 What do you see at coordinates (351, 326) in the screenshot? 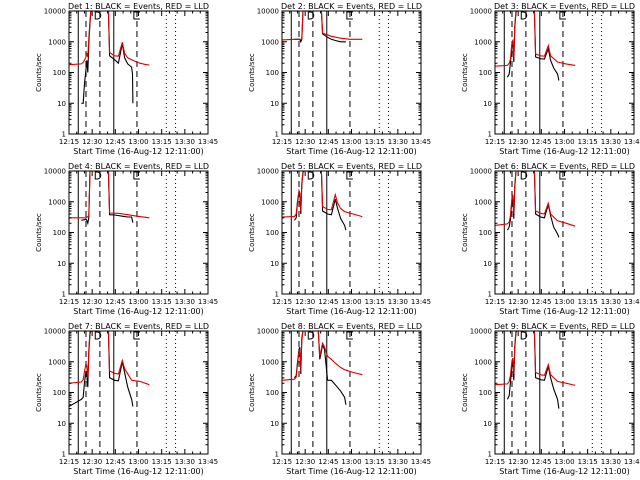
I see `panel-title: Det 8: BLACK = Events, RED = LLD` at bounding box center [351, 326].